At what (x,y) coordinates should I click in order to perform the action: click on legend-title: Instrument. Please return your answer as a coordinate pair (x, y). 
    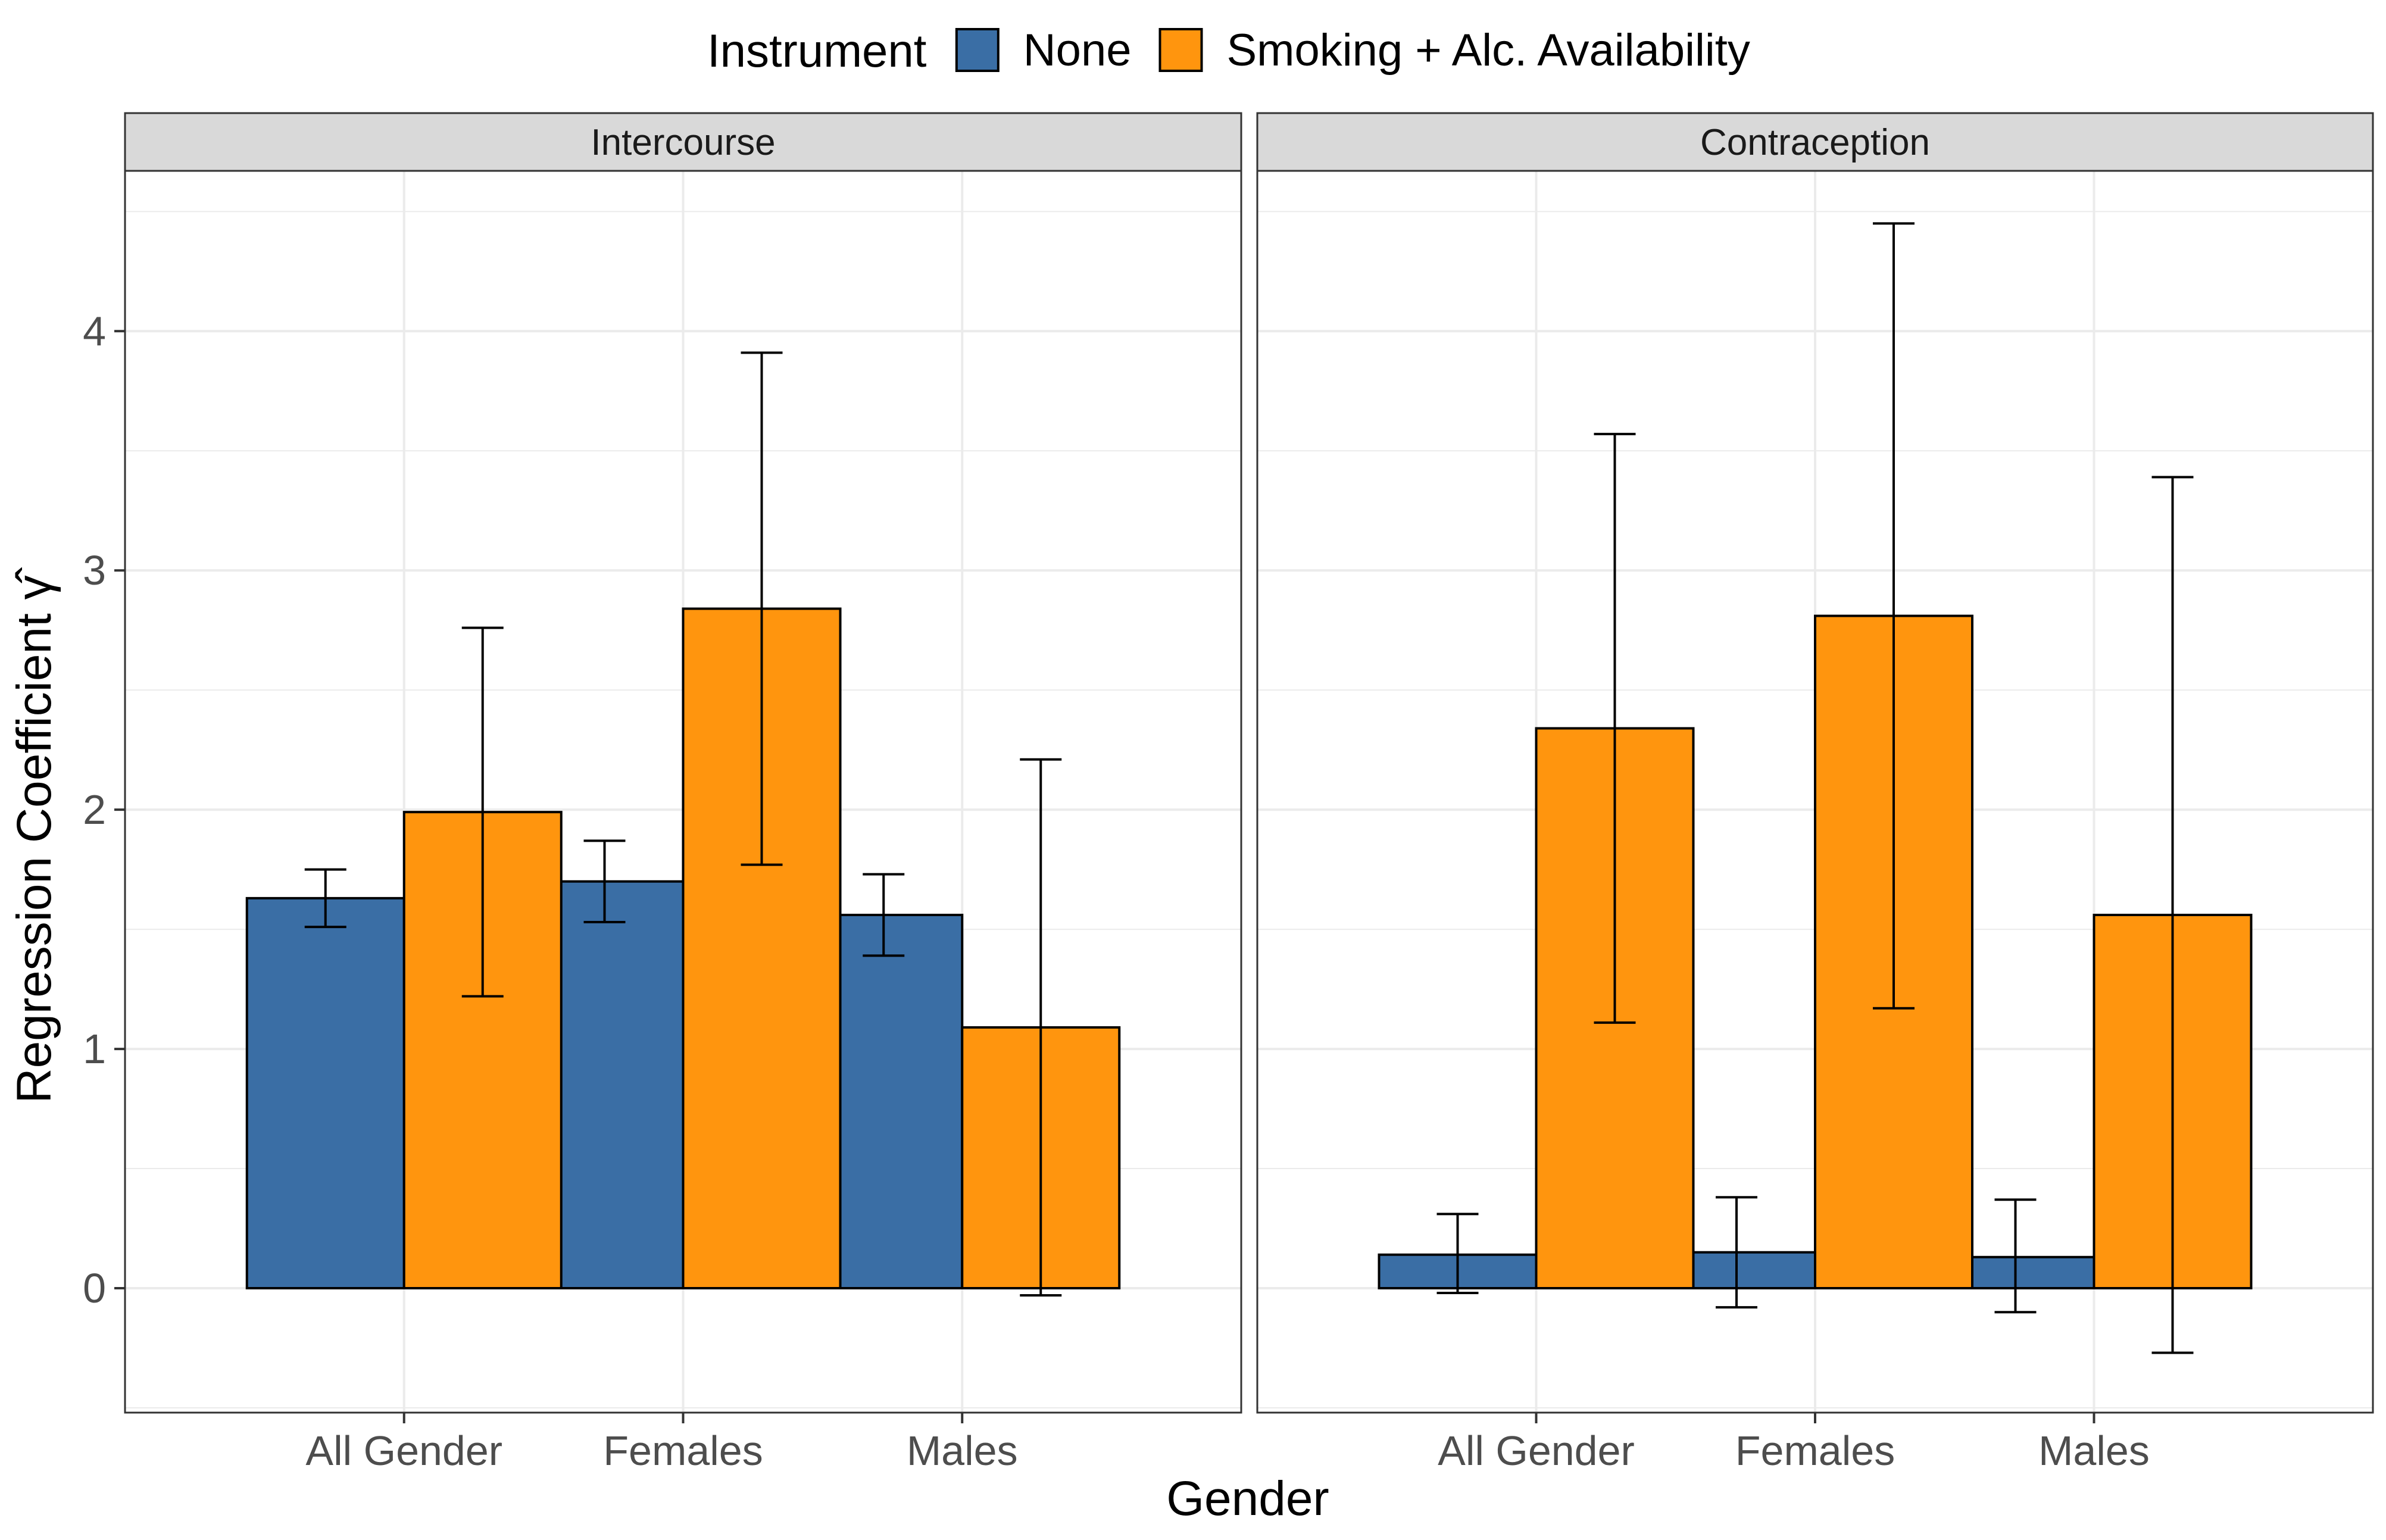
    Looking at the image, I should click on (817, 50).